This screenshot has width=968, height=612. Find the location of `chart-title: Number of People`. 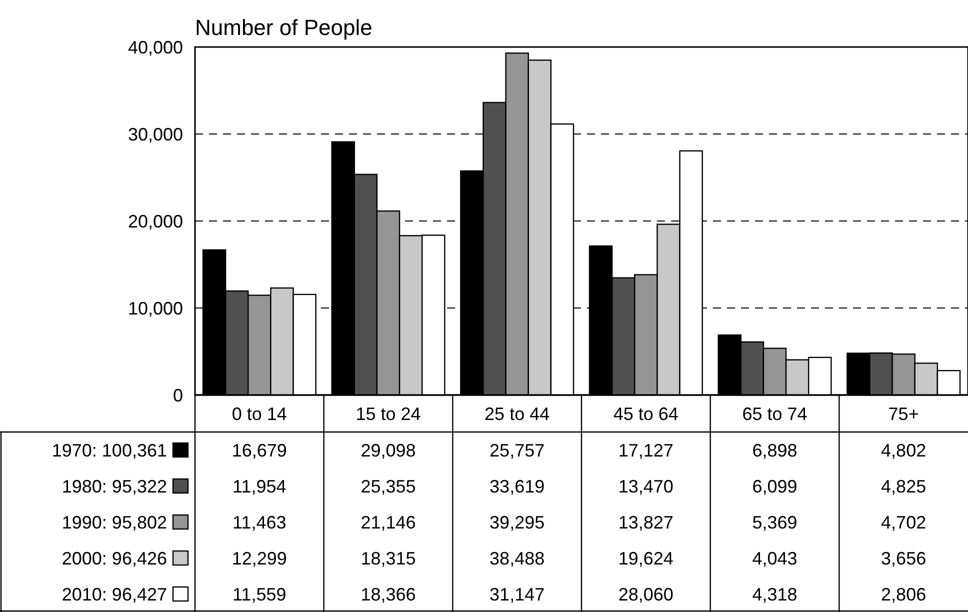

chart-title: Number of People is located at coordinates (283, 27).